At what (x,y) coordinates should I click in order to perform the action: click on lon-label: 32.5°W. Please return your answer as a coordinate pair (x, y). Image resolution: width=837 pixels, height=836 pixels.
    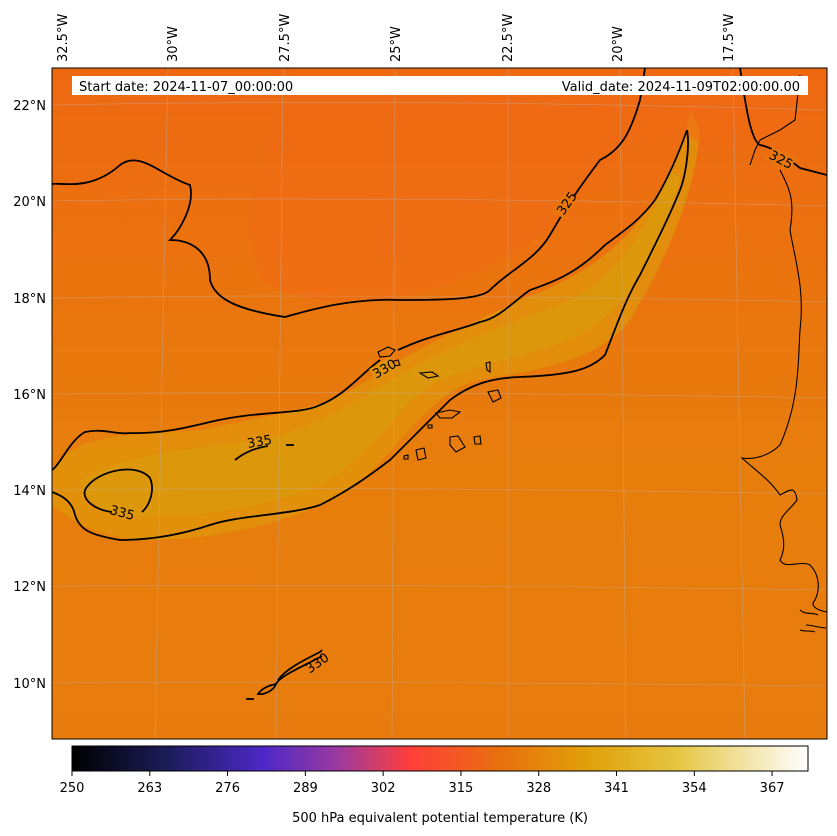
    Looking at the image, I should click on (63, 38).